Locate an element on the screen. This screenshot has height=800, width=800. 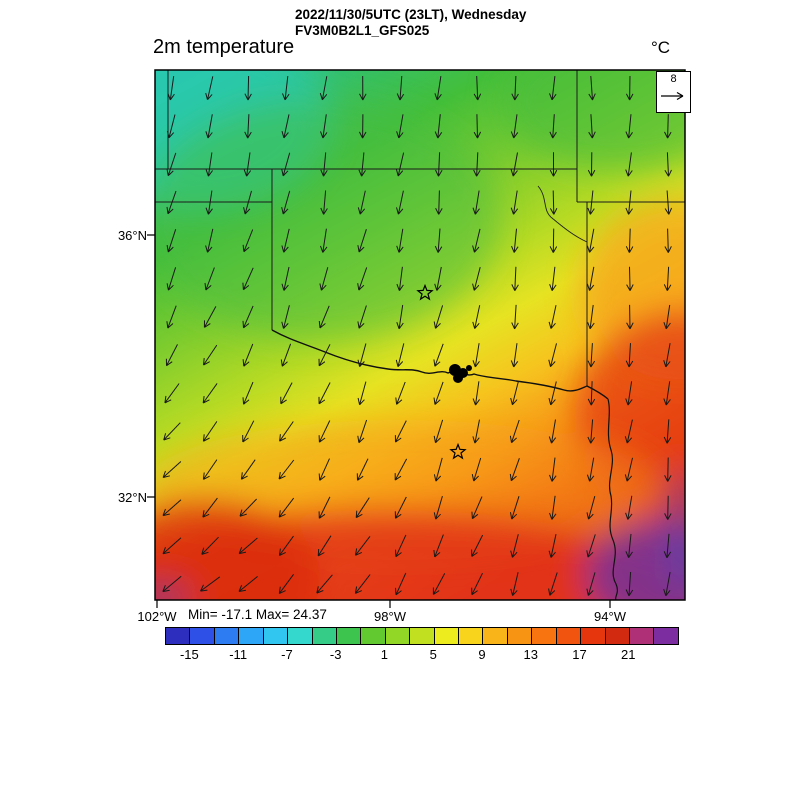
city-star-marker is located at coordinates (458, 451).